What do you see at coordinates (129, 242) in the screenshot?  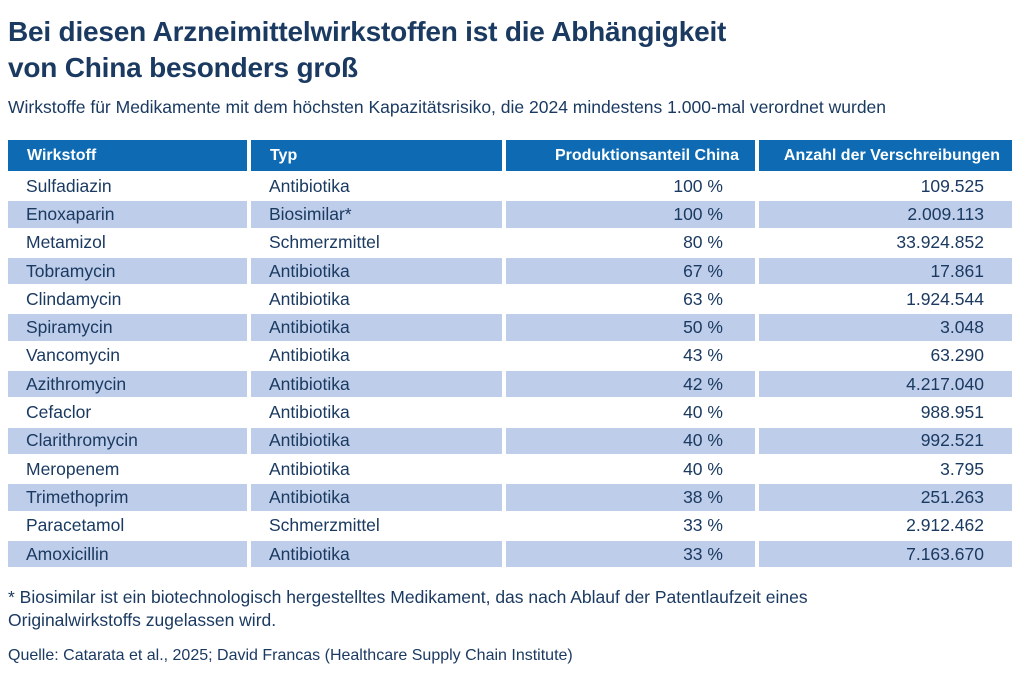 I see `cell-wirkstoff: Metamizol` at bounding box center [129, 242].